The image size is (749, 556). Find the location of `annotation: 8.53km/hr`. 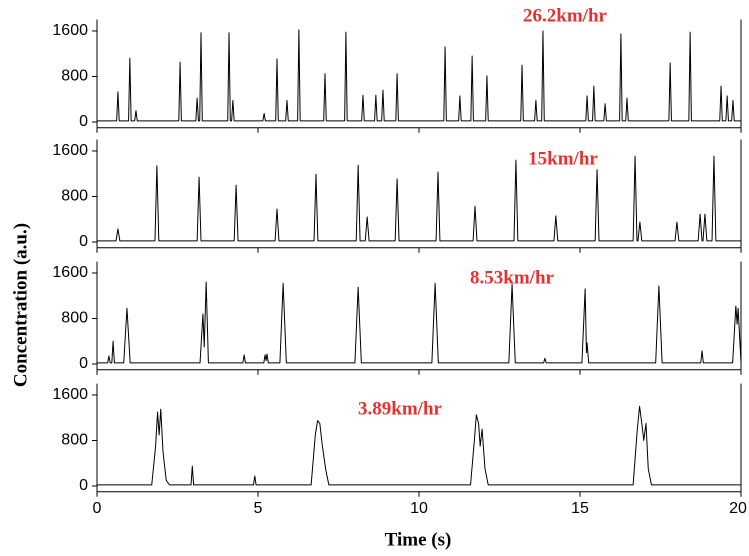

annotation: 8.53km/hr is located at coordinates (512, 277).